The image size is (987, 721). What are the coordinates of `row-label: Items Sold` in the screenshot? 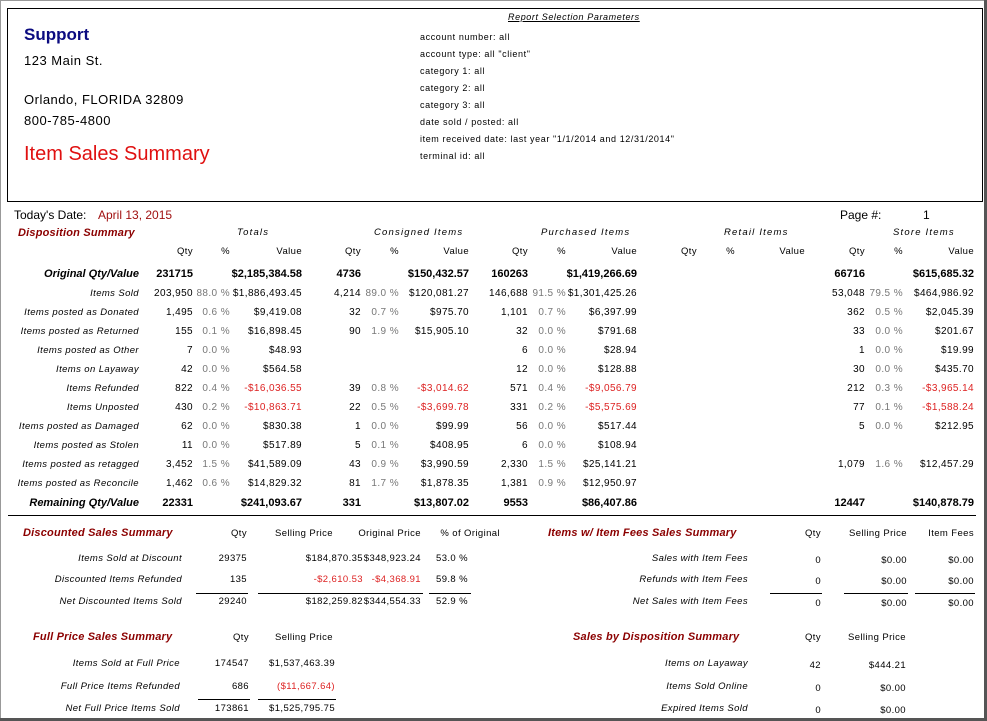 It's located at (114, 293).